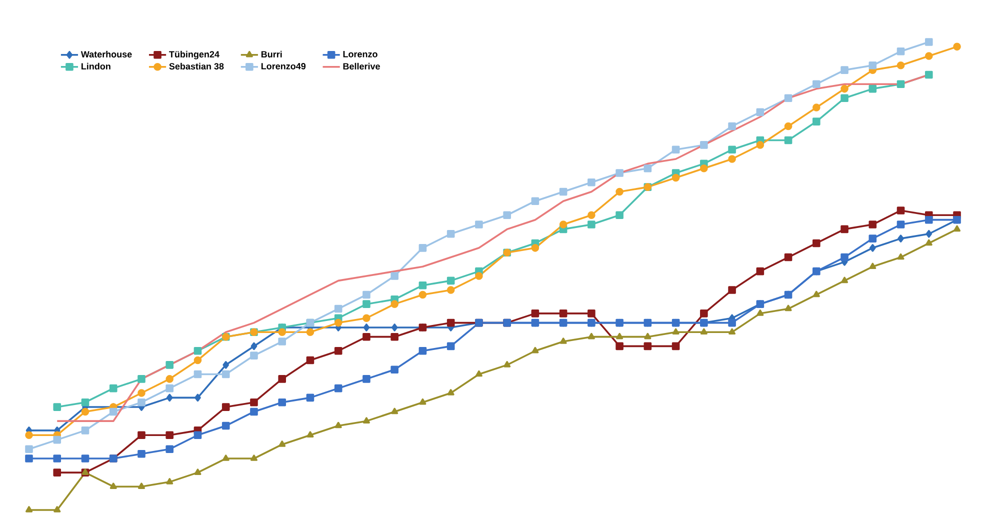 The image size is (981, 527). What do you see at coordinates (360, 54) in the screenshot?
I see `legend-label: Lorenzo` at bounding box center [360, 54].